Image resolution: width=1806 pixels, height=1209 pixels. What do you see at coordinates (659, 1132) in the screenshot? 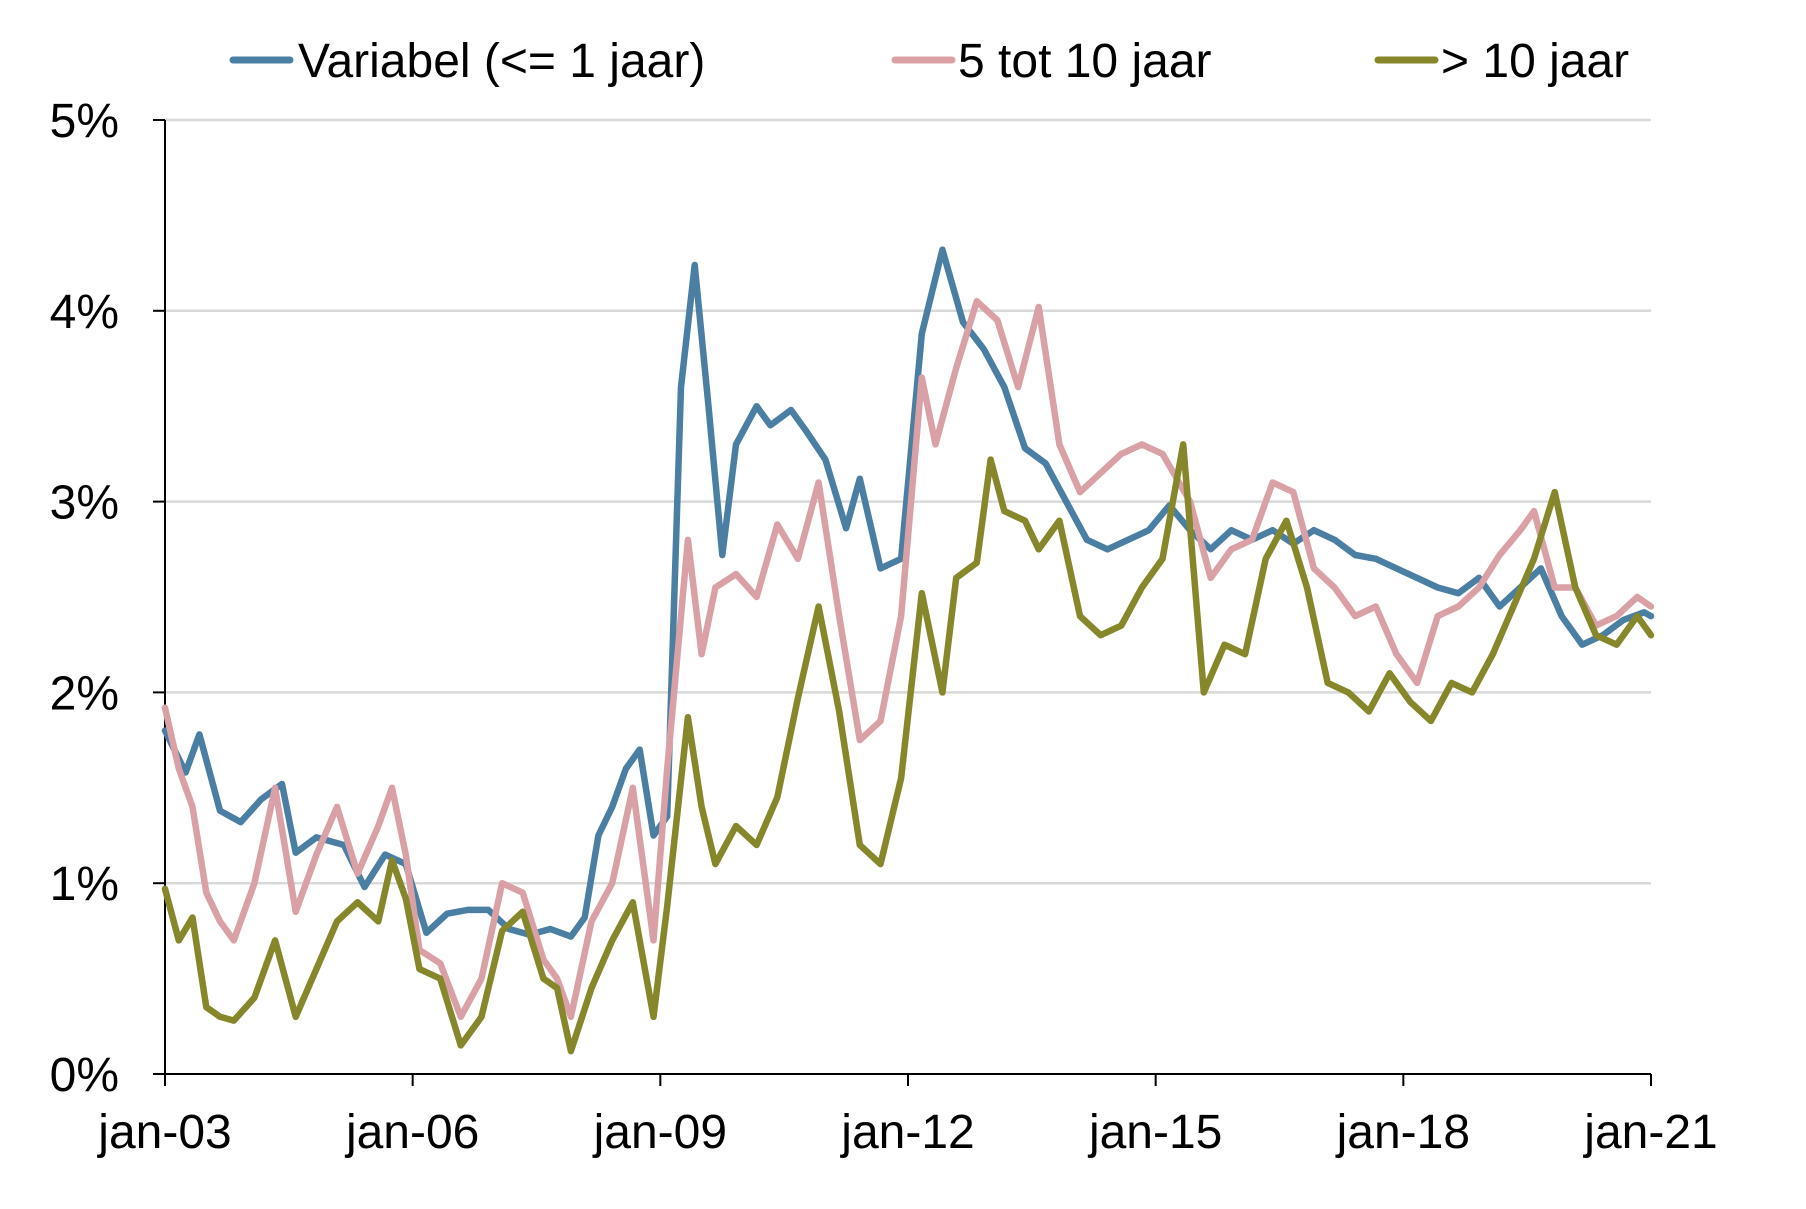
I see `x-tick-label: jan-09` at bounding box center [659, 1132].